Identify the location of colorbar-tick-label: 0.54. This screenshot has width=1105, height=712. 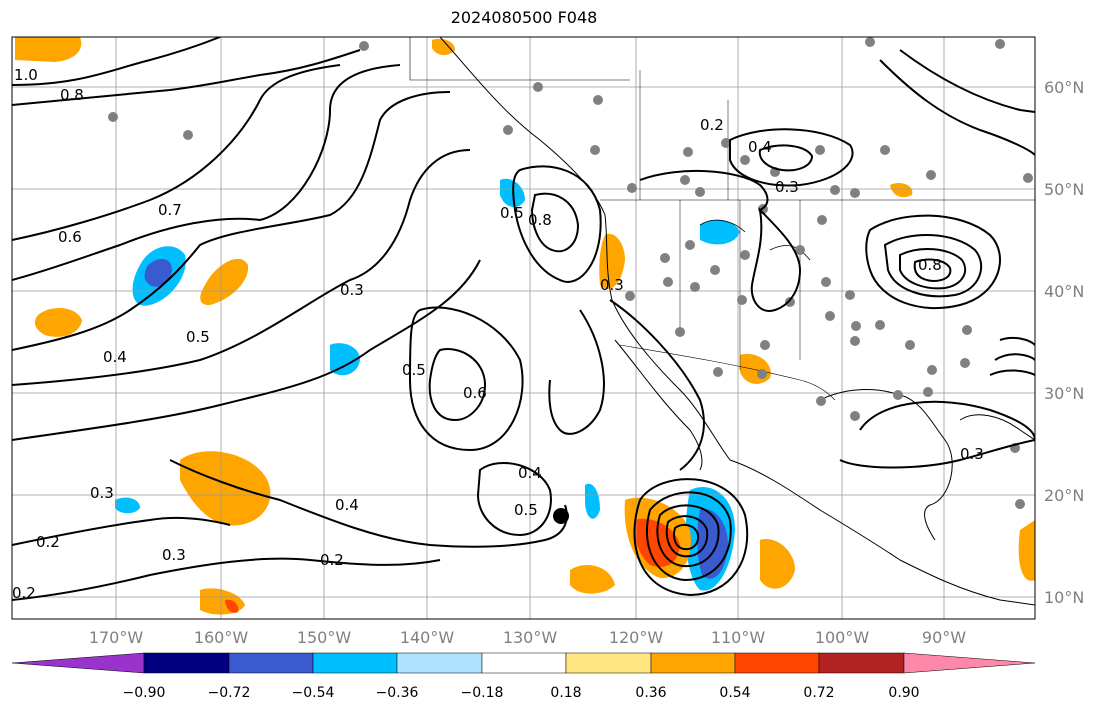
(734, 693).